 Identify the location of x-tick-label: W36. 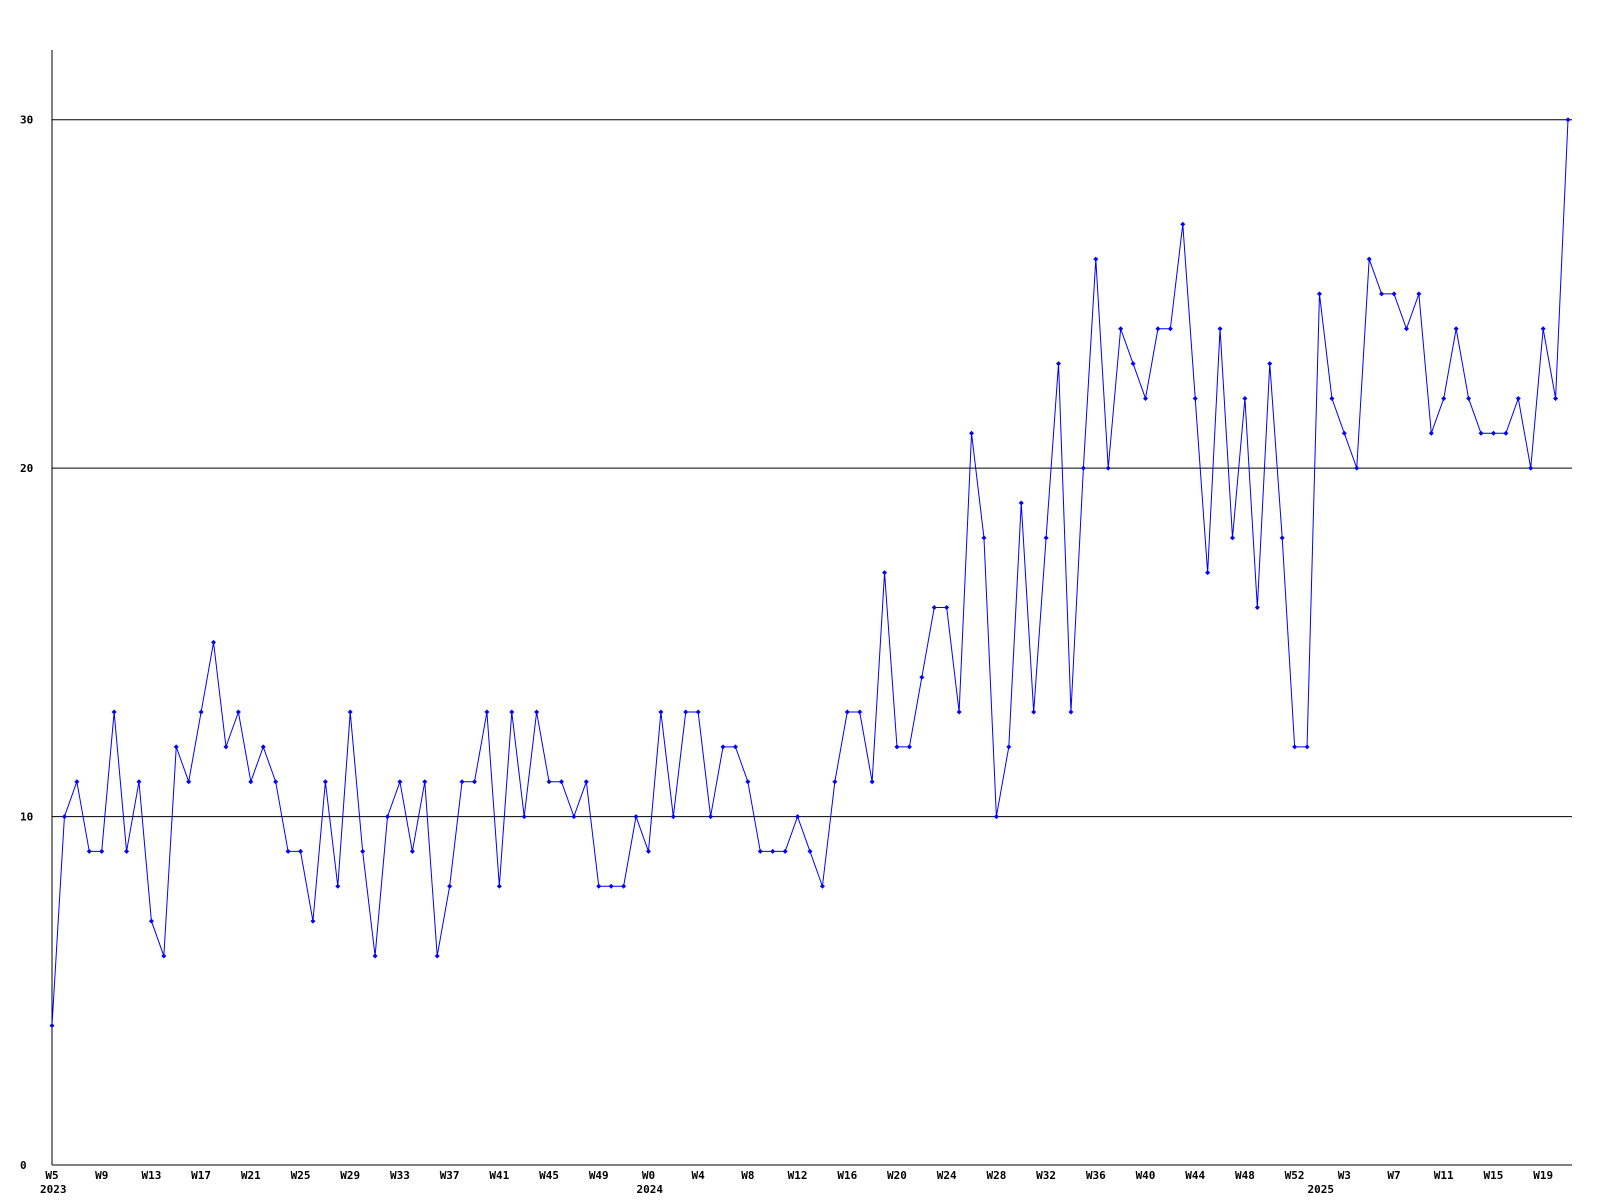
(1096, 1175).